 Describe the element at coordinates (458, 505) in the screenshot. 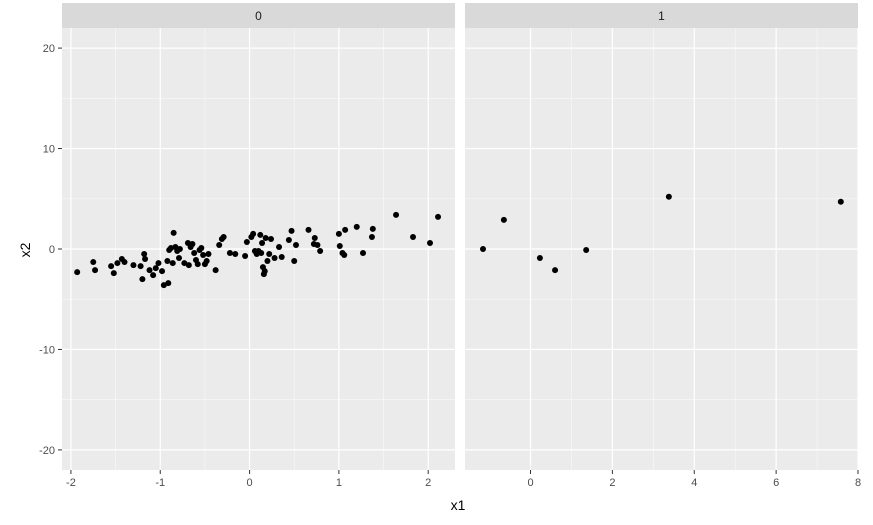

I see `x-axis-title: x1` at that location.